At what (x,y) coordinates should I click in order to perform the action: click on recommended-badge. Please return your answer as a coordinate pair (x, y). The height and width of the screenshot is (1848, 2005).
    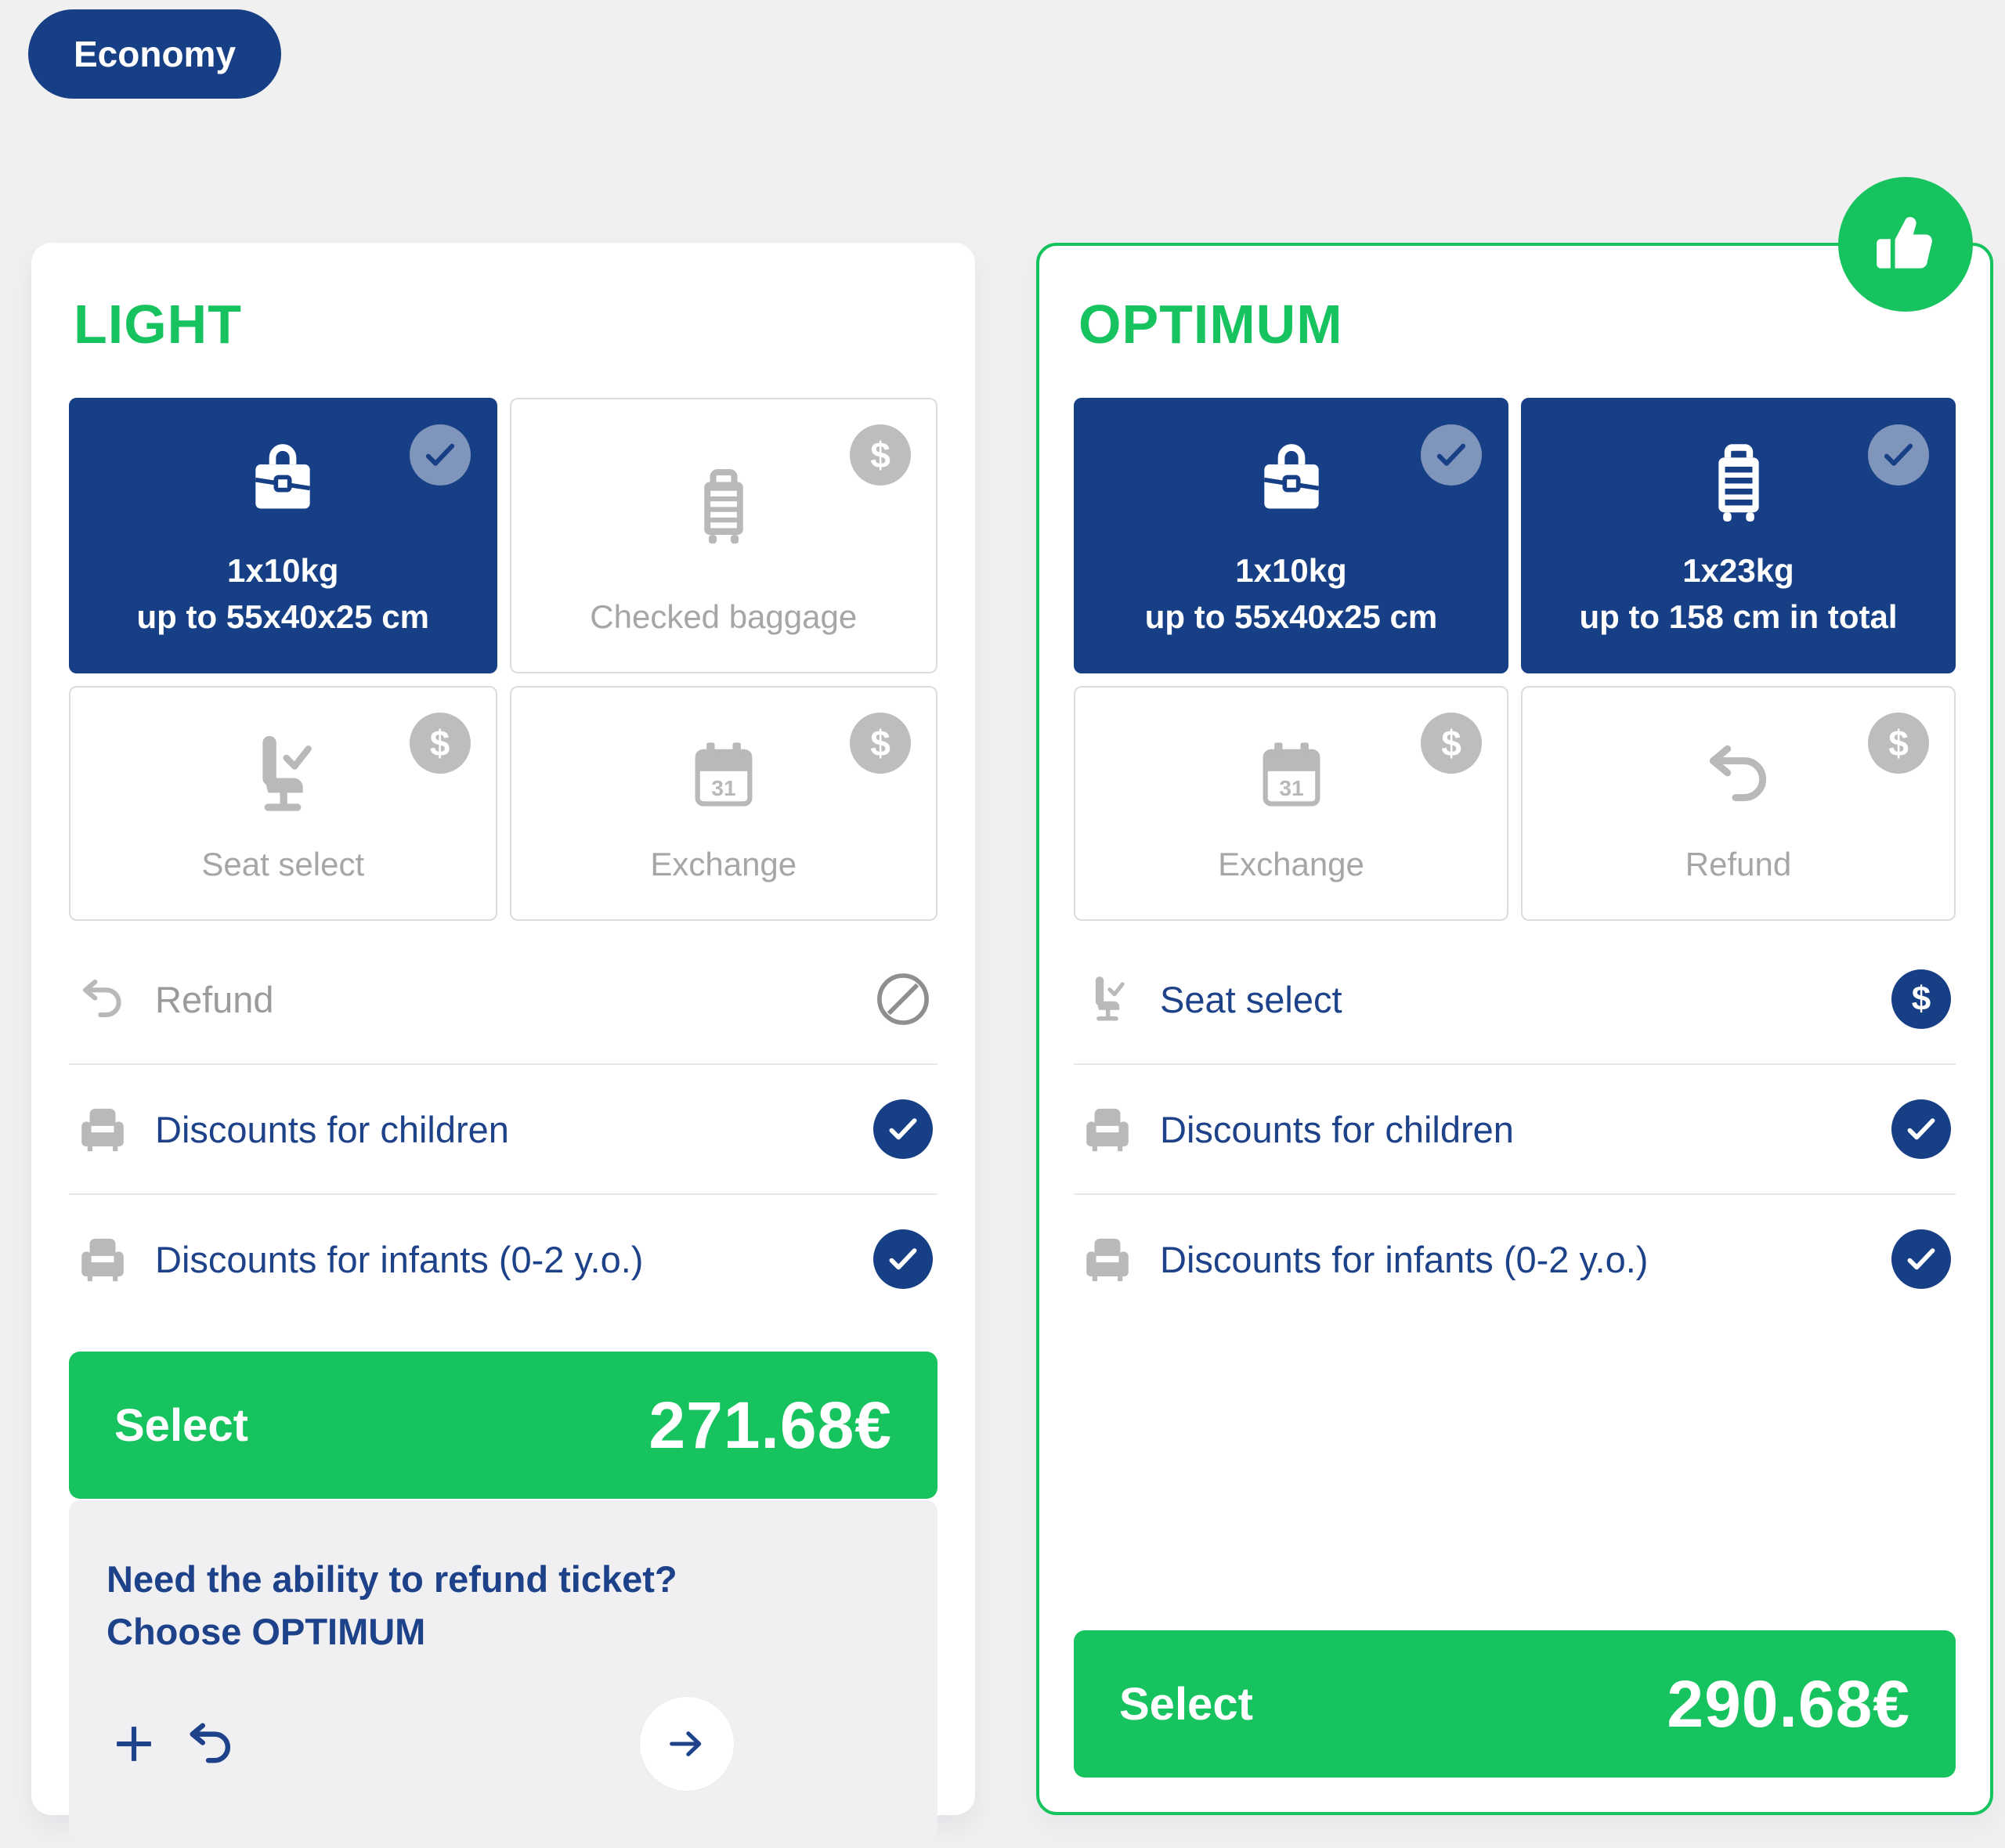
    Looking at the image, I should click on (1905, 244).